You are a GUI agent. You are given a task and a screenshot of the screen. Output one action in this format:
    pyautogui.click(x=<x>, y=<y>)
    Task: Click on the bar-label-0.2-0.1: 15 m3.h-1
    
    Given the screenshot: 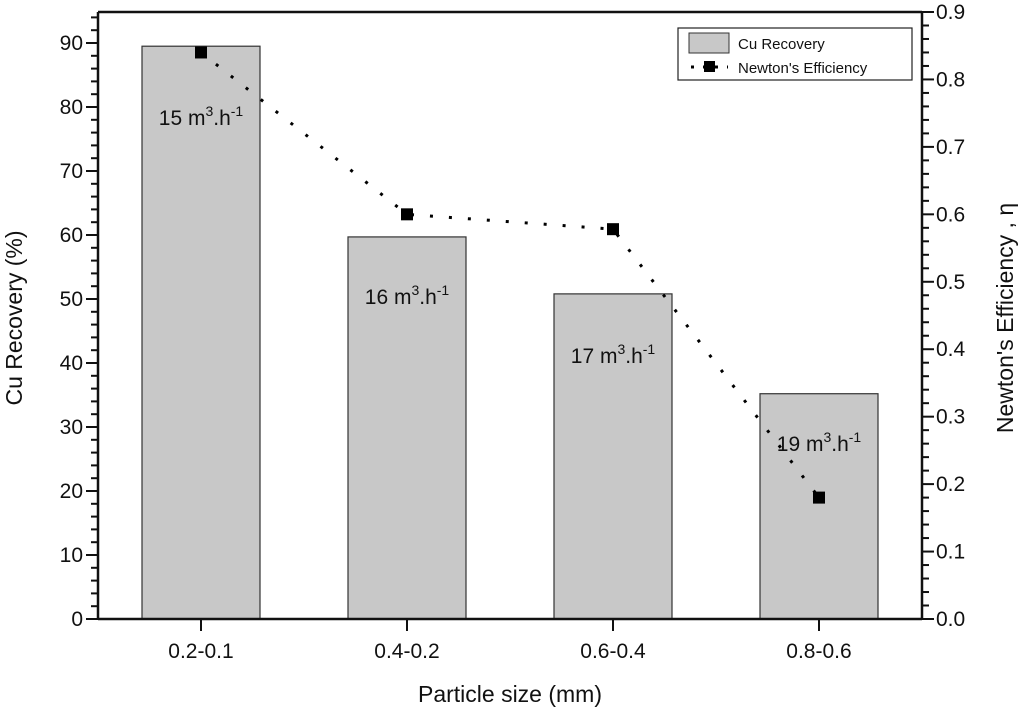 What is the action you would take?
    pyautogui.click(x=201, y=116)
    